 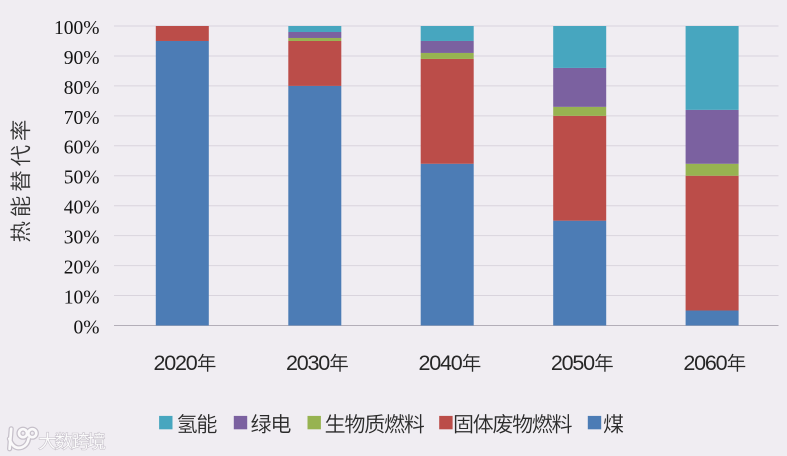 What do you see at coordinates (82, 268) in the screenshot?
I see `svg-text: 20%` at bounding box center [82, 268].